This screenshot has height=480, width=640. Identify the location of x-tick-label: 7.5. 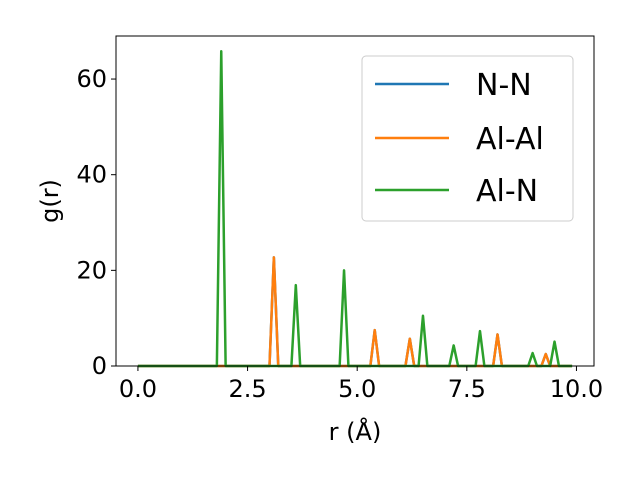
(467, 389).